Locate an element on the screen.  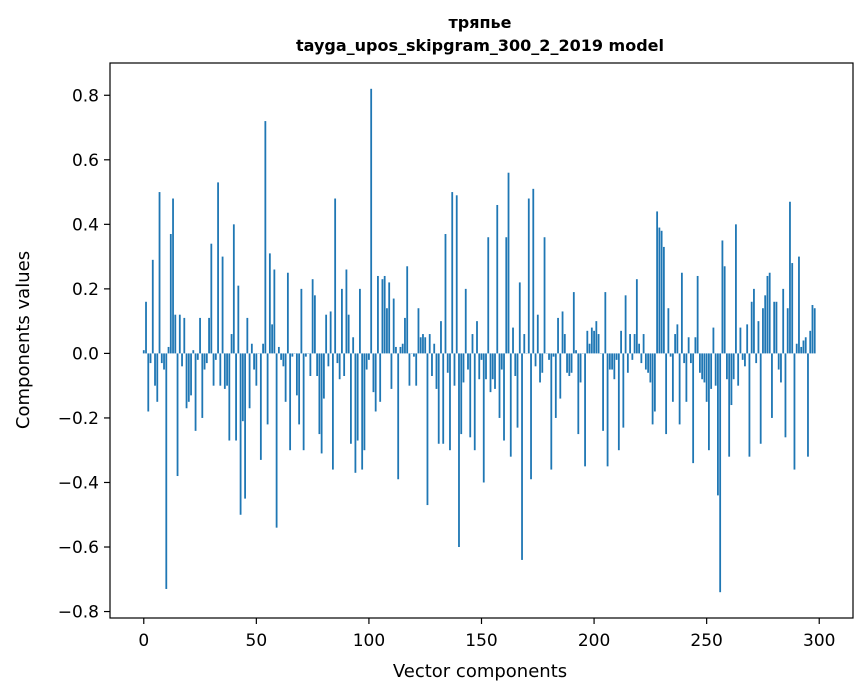
x-tick-label: 250 is located at coordinates (706, 641).